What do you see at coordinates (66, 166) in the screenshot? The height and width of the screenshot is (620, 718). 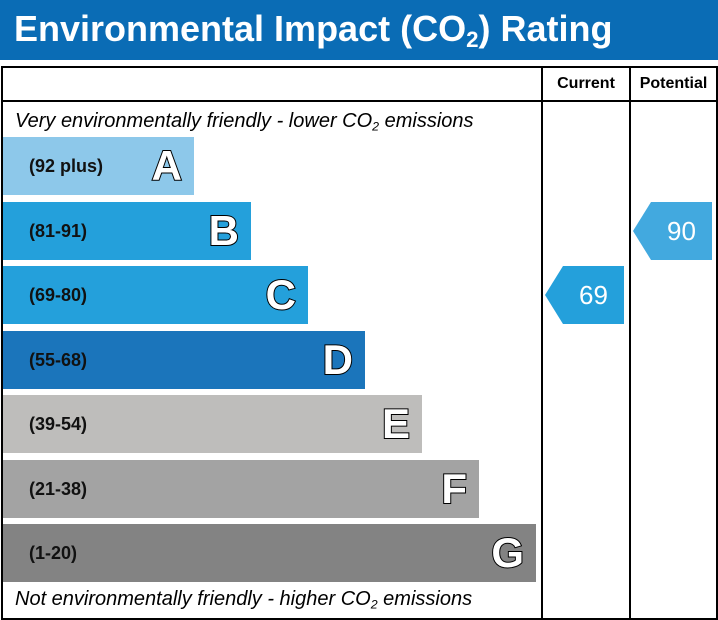 I see `band-range-label: (92 plus)` at bounding box center [66, 166].